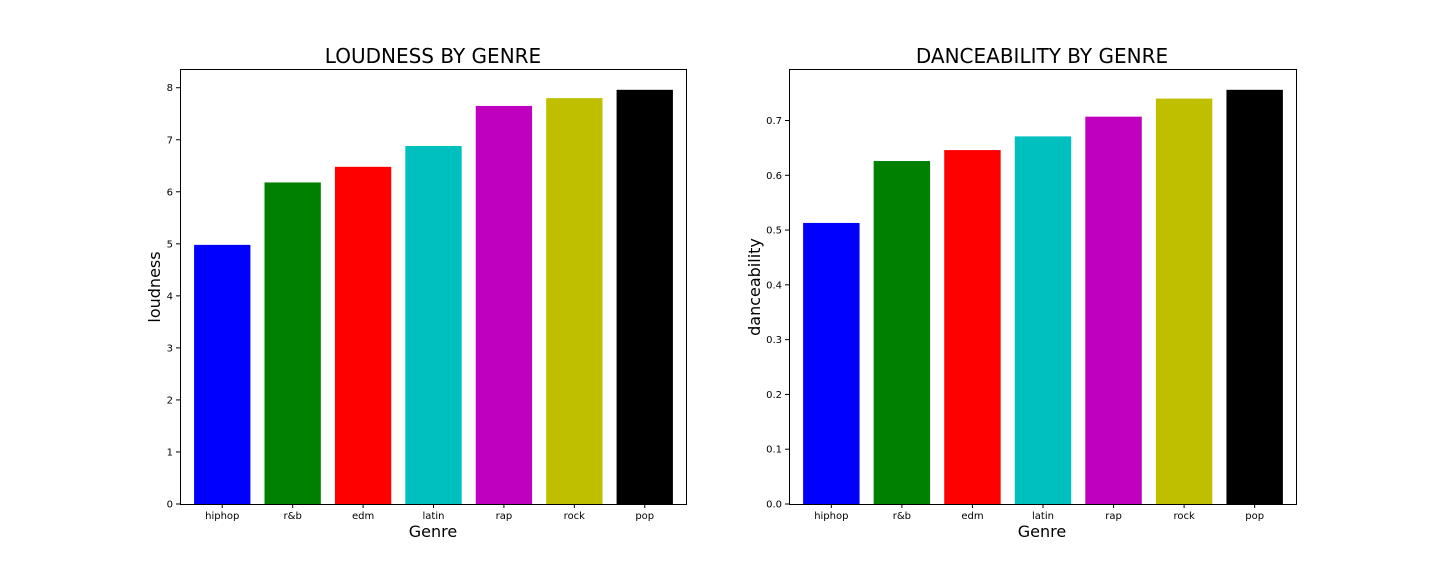 The image size is (1440, 576). What do you see at coordinates (774, 121) in the screenshot?
I see `y-tick-label: 0.7` at bounding box center [774, 121].